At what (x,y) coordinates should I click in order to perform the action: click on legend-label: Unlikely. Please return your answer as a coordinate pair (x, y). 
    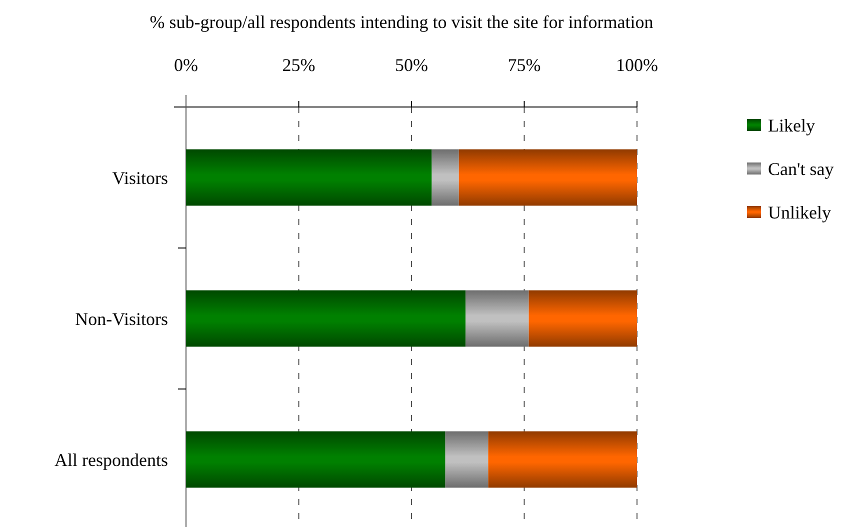
    Looking at the image, I should click on (799, 212).